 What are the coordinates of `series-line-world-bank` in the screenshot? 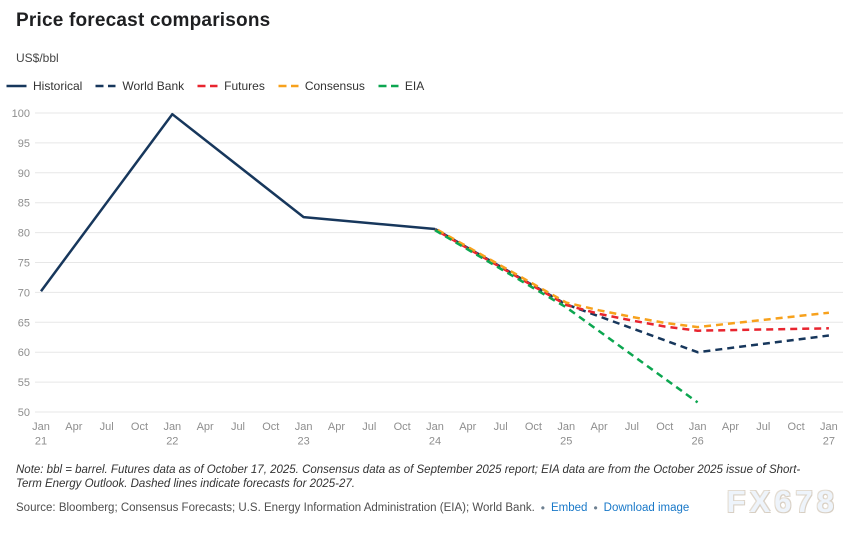 It's located at (632, 290).